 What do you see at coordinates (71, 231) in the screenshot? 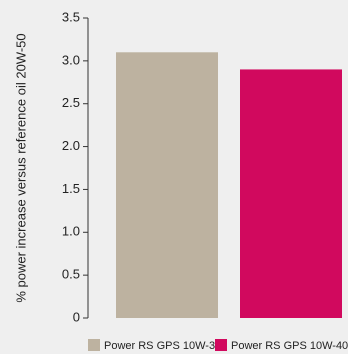
I see `y-tick-label: 1.0` at bounding box center [71, 231].